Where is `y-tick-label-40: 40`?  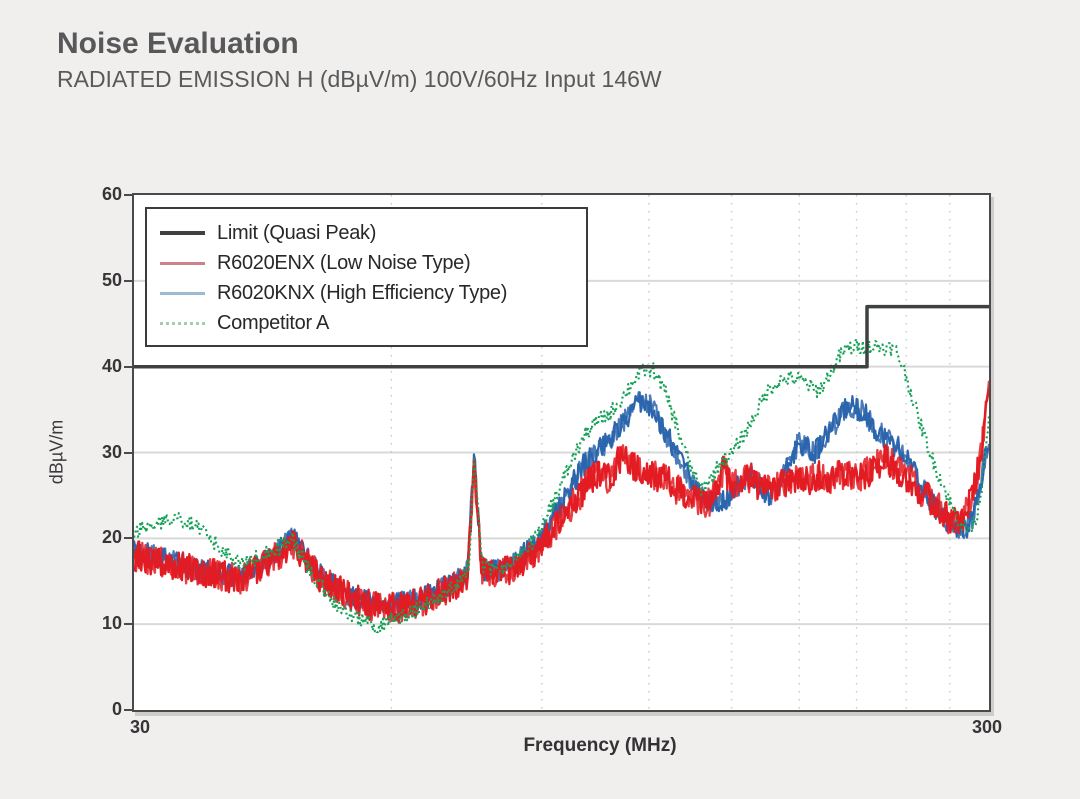 y-tick-label-40: 40 is located at coordinates (111, 365).